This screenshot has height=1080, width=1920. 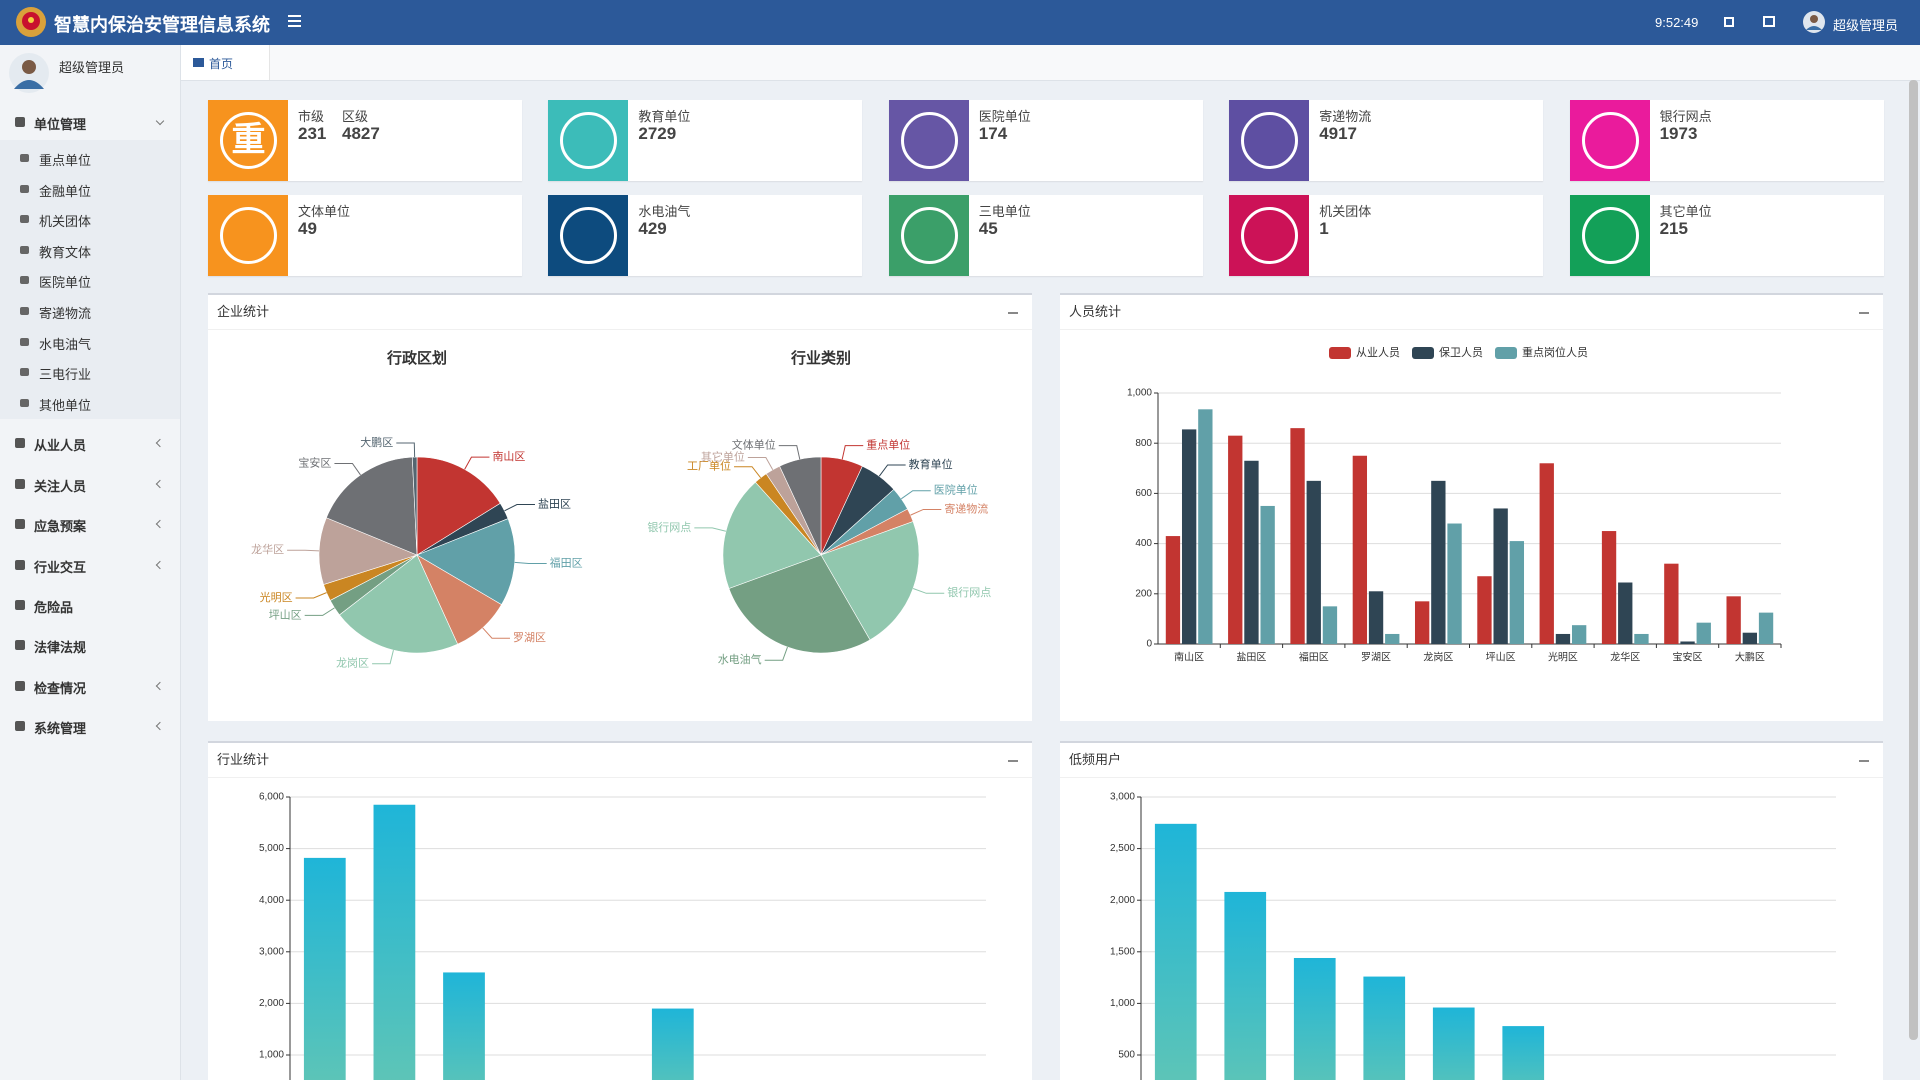 I want to click on stat-card: 重 市级 231 区级 4827, so click(x=365, y=140).